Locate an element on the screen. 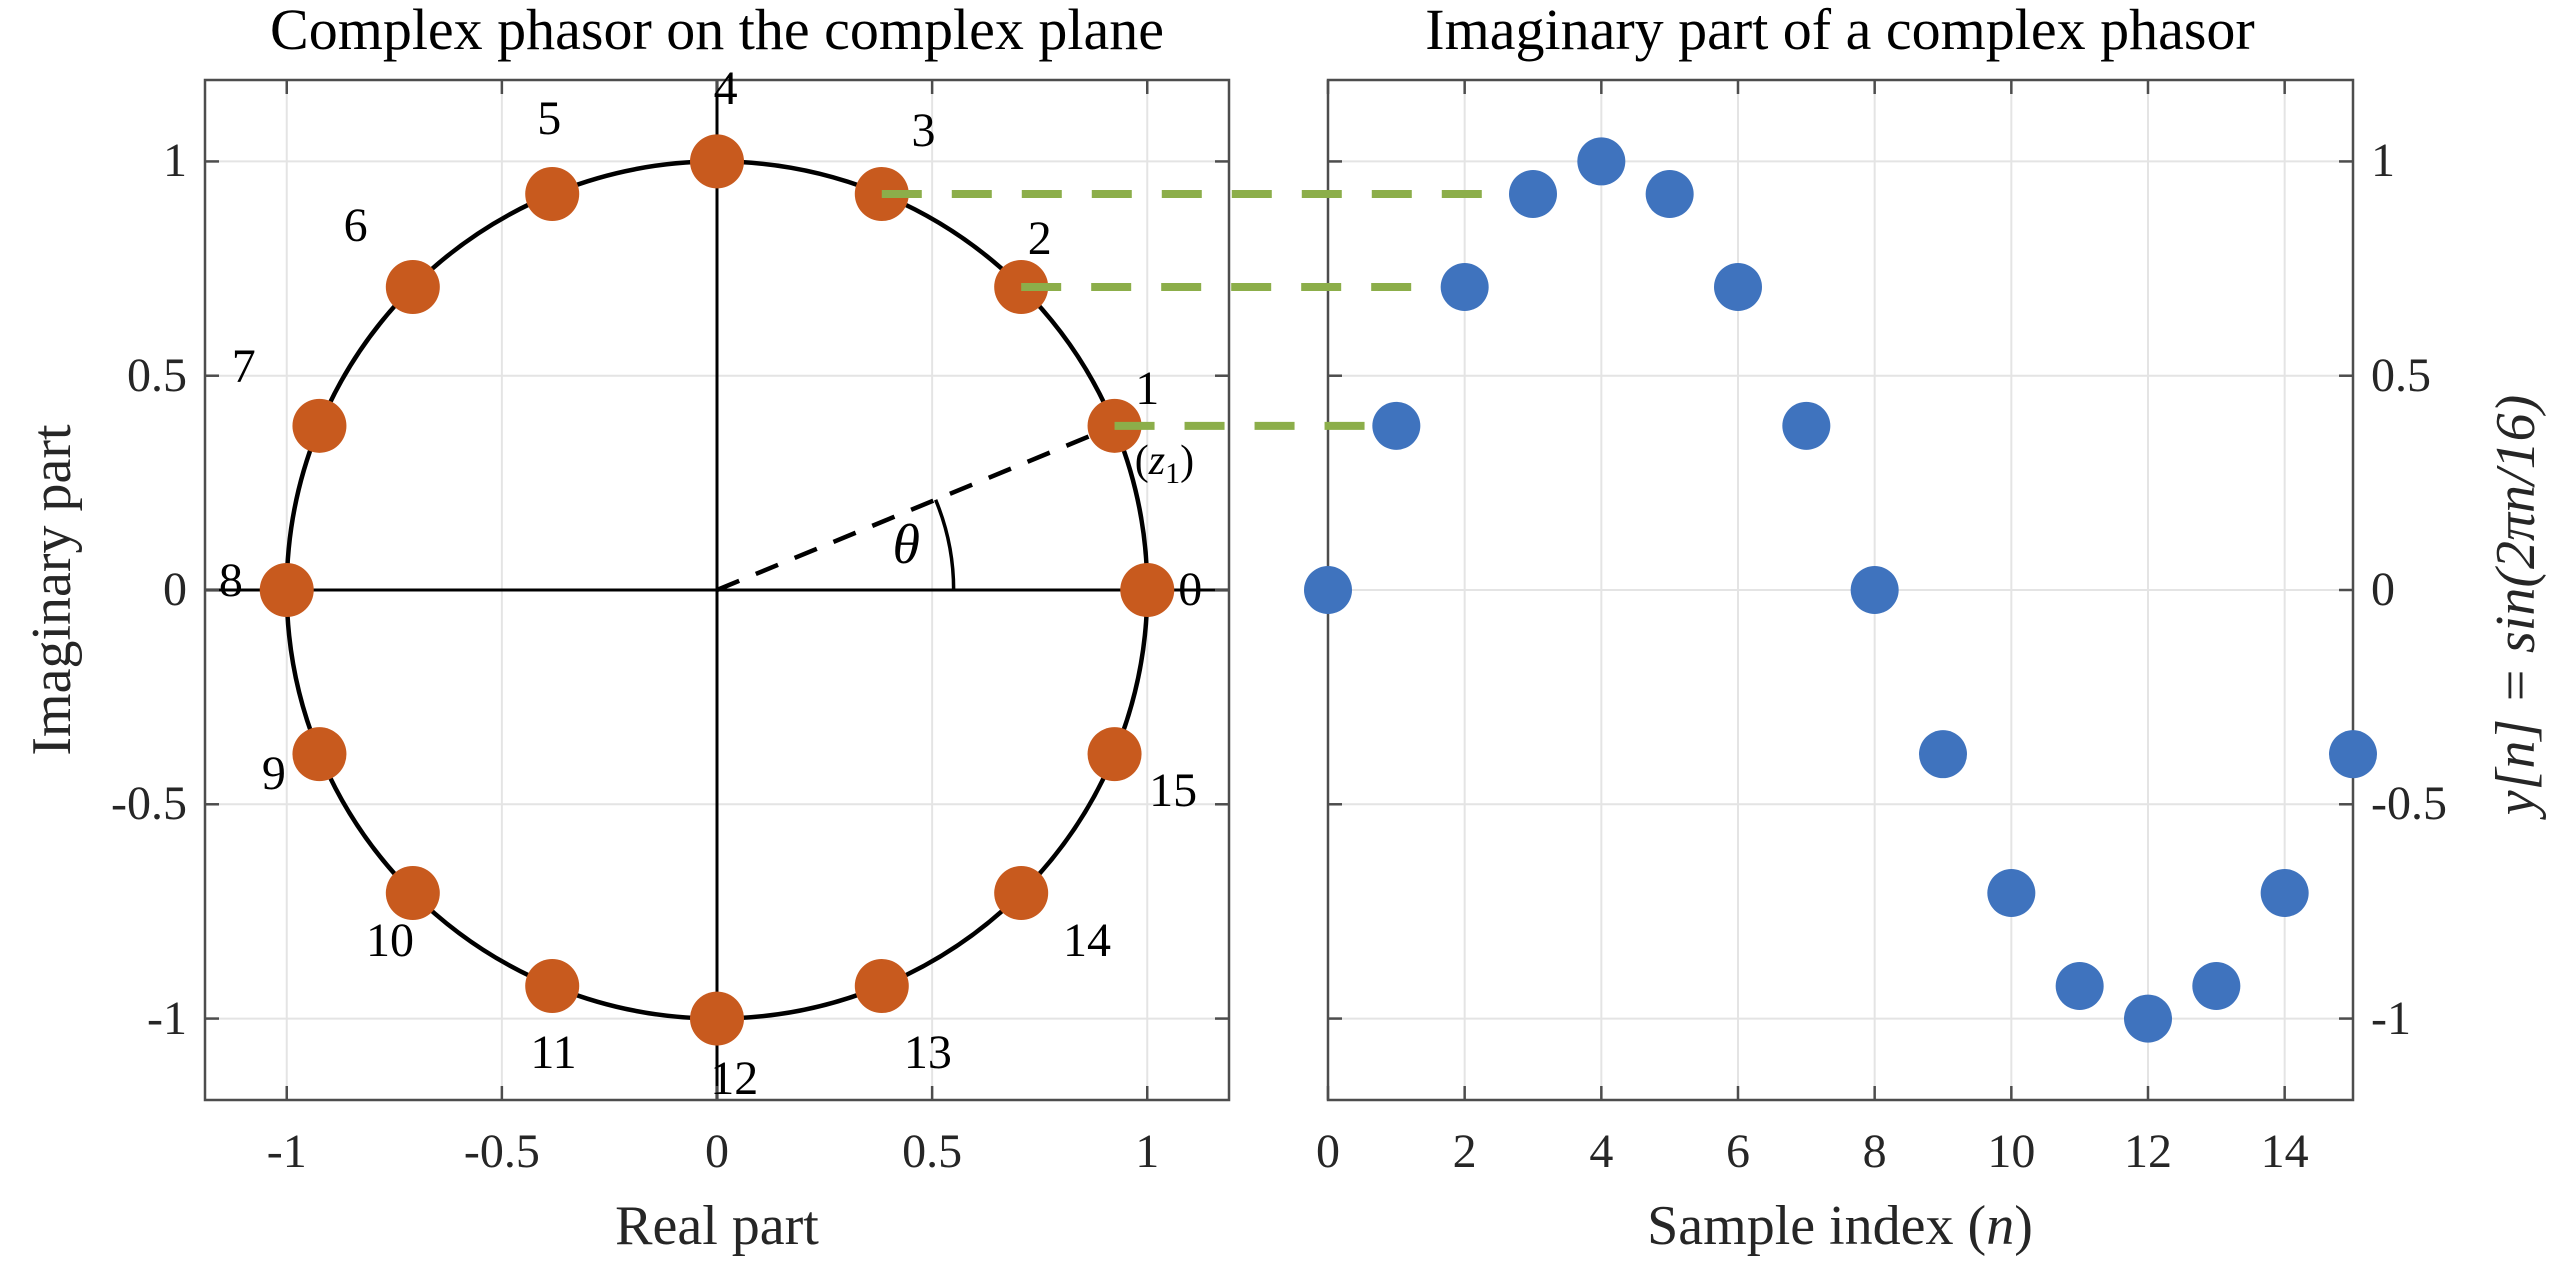 The width and height of the screenshot is (2560, 1280). phasor-point-label-6: 6 is located at coordinates (355, 225).